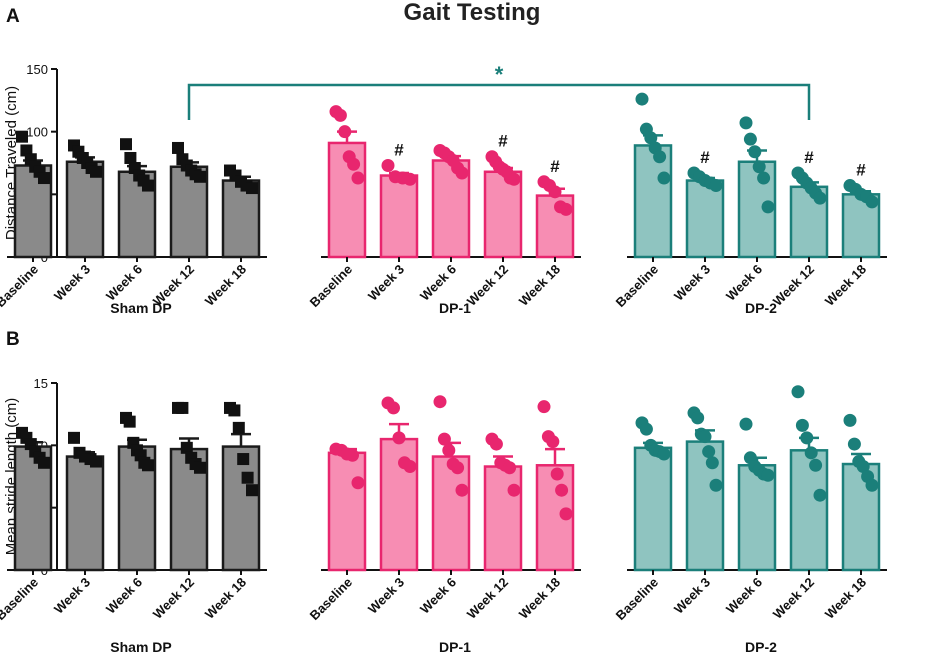  What do you see at coordinates (13, 339) in the screenshot?
I see `panel-label-b: B` at bounding box center [13, 339].